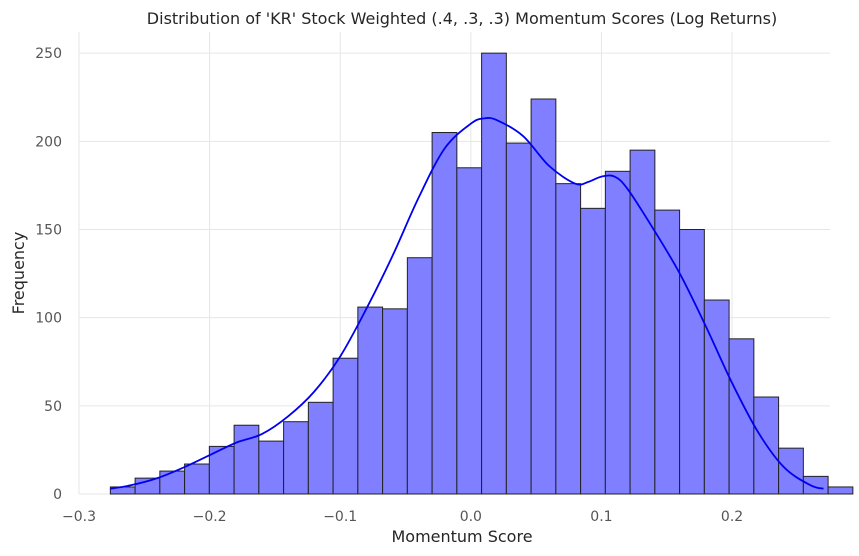 The image size is (859, 556). I want to click on x-tick-label: 0.0, so click(471, 517).